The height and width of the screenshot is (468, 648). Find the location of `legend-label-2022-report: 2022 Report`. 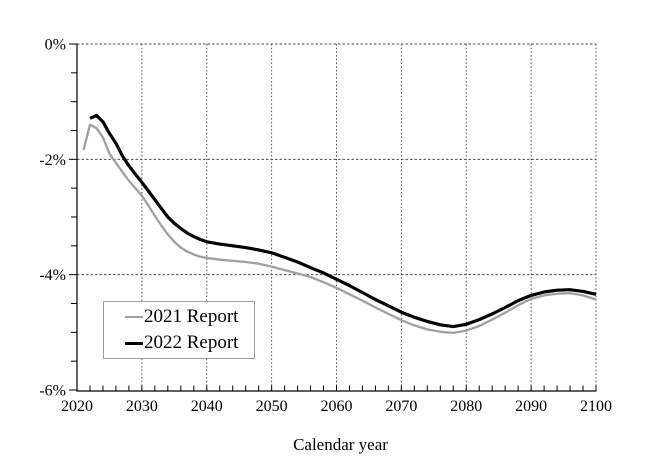

legend-label-2022-report: 2022 Report is located at coordinates (191, 342).